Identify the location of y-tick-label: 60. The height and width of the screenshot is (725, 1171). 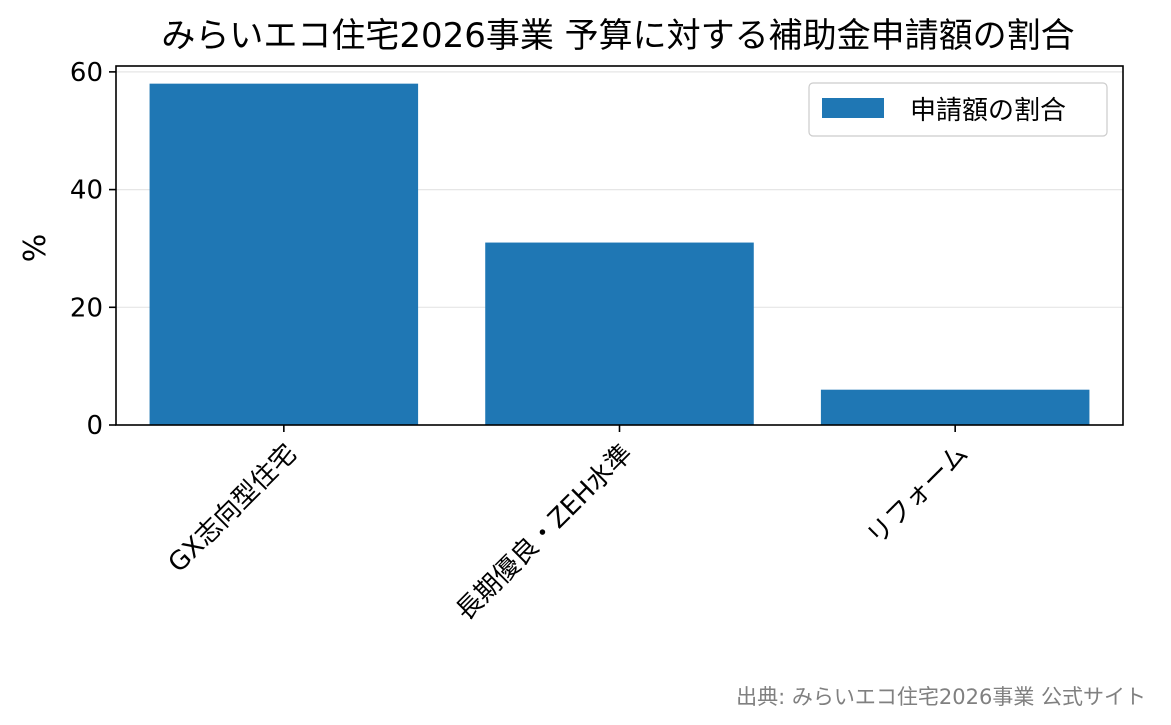
(86, 73).